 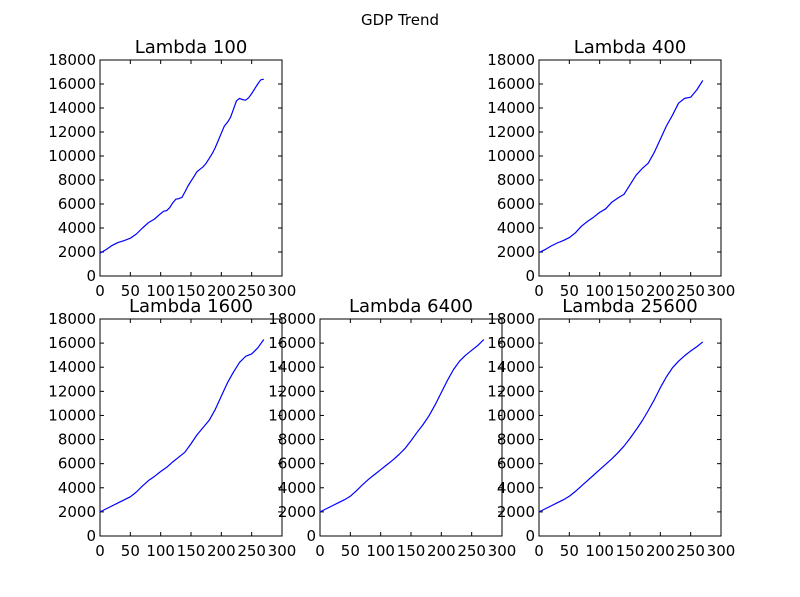 I want to click on subplot-title: Lambda 1600, so click(x=191, y=306).